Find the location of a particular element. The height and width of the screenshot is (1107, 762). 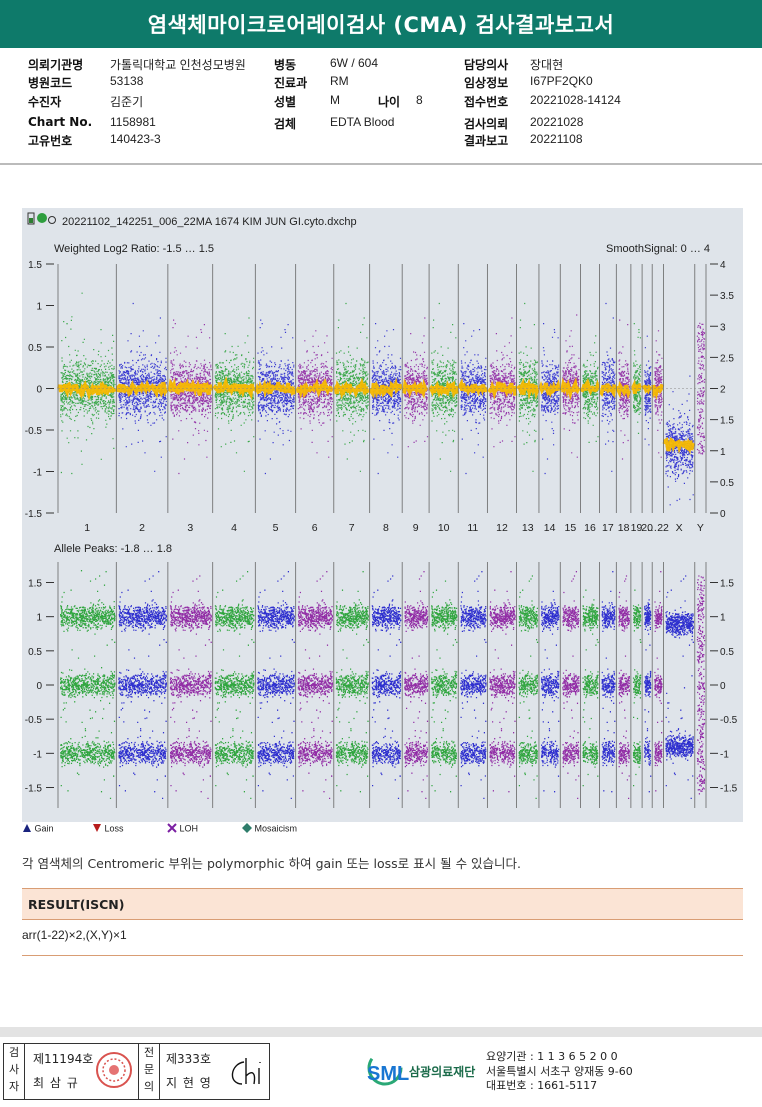

panel2-title: Allele Peaks: -1.8 … 1.8 is located at coordinates (113, 549).